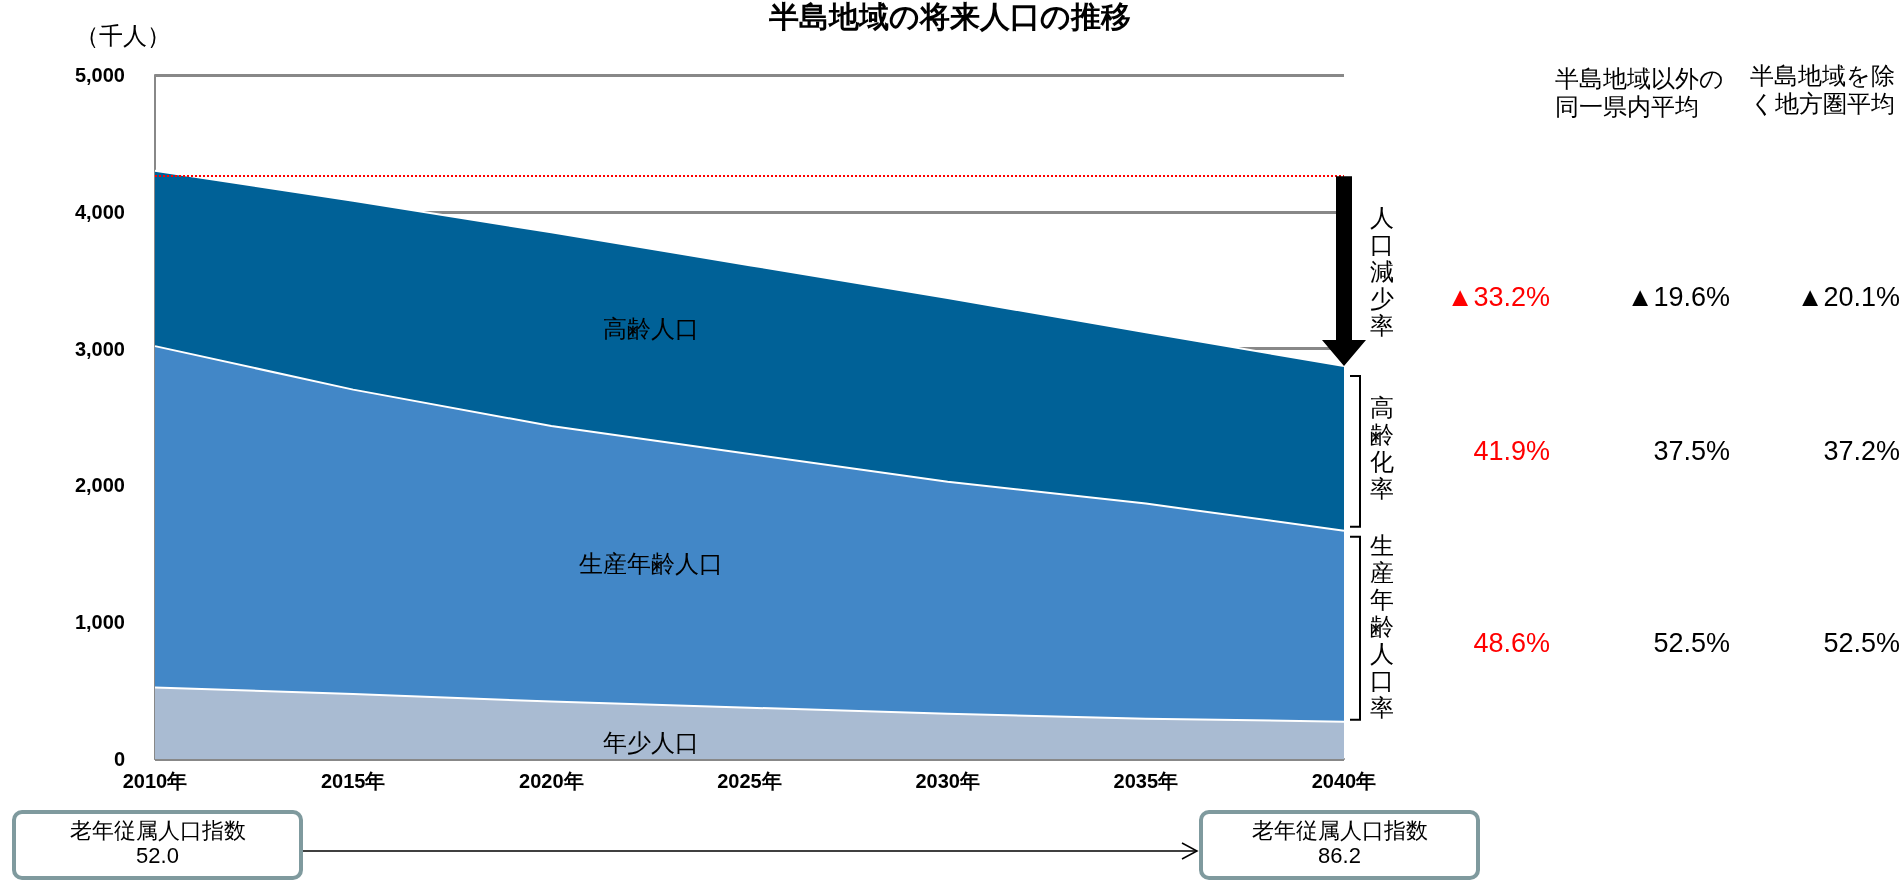 The width and height of the screenshot is (1899, 887). Describe the element at coordinates (651, 329) in the screenshot. I see `series-label: 高齢人口` at that location.